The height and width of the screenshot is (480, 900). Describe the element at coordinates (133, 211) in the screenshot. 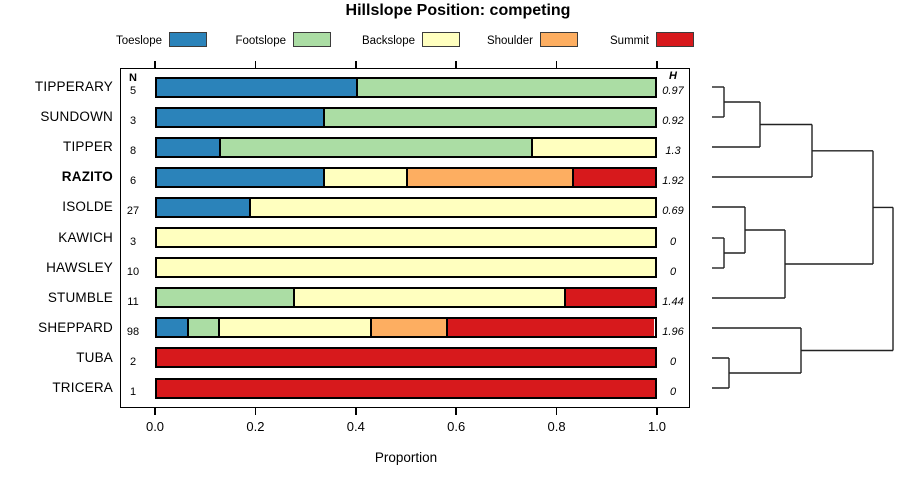

I see `row-n-value: 27` at that location.